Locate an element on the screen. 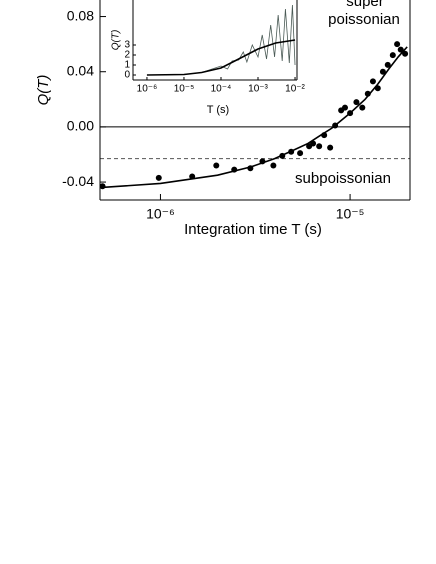  y-tick-label: 2 is located at coordinates (127, 55).